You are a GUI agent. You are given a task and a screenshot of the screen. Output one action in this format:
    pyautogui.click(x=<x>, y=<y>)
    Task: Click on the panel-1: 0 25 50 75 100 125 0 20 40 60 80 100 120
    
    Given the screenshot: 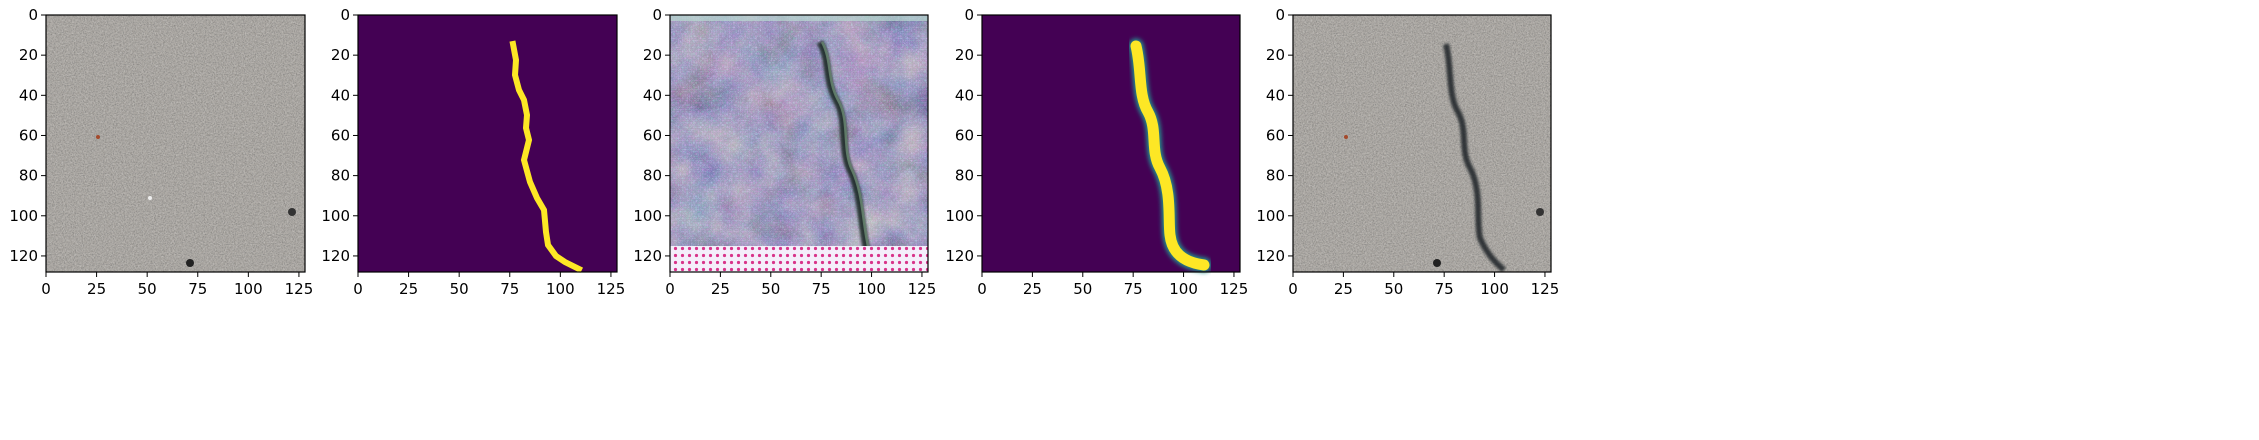 What is the action you would take?
    pyautogui.click(x=161, y=152)
    